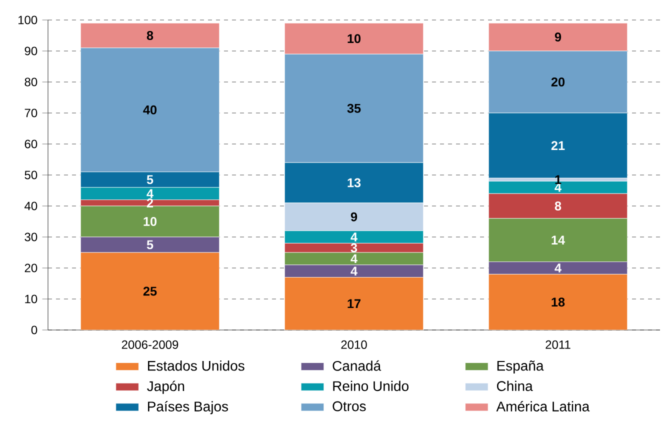 The height and width of the screenshot is (432, 671). Describe the element at coordinates (150, 291) in the screenshot. I see `data-label: 25` at that location.